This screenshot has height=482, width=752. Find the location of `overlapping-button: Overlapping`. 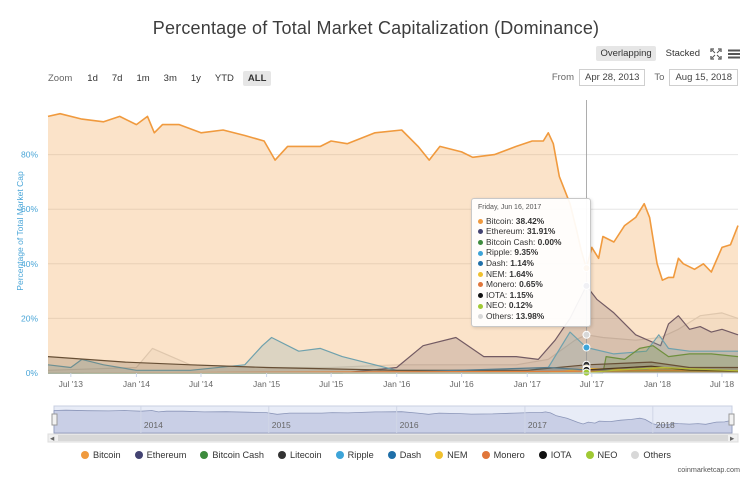

overlapping-button: Overlapping is located at coordinates (626, 53).